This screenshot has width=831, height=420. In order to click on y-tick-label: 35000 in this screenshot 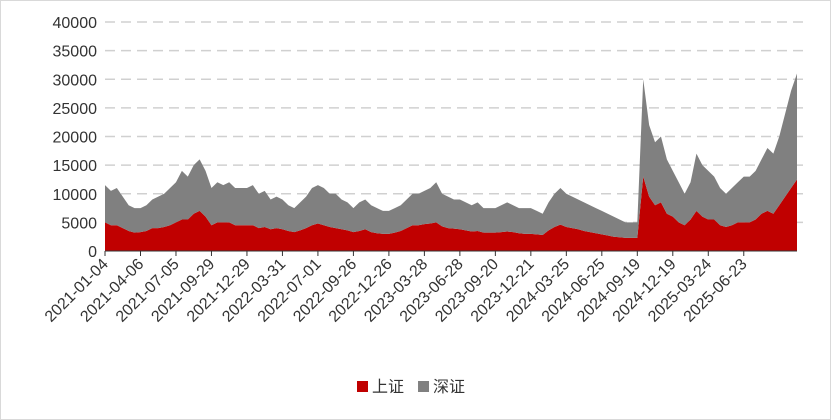, I will do `click(75, 52)`.